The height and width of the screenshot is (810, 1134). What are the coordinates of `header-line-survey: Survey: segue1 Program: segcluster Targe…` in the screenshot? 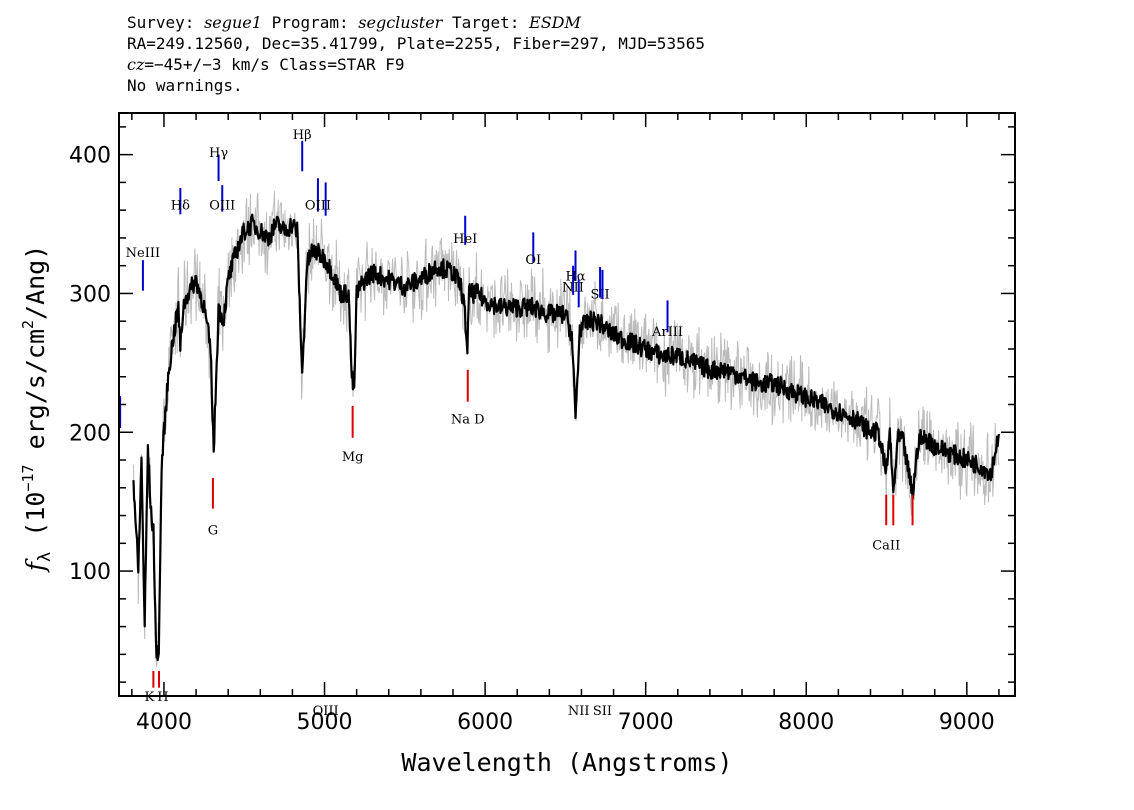 It's located at (416, 22).